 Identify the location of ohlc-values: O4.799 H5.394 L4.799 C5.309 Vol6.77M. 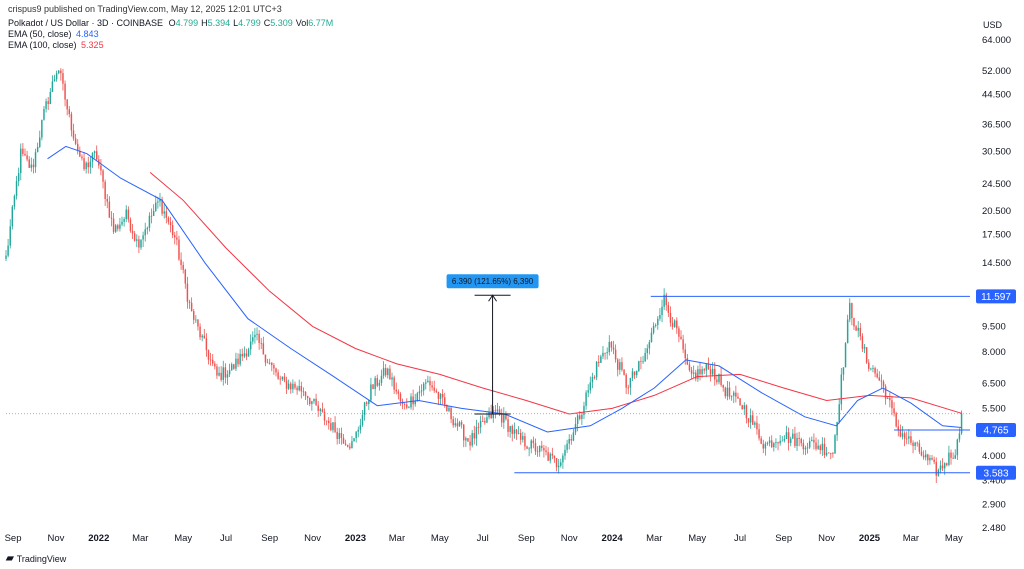
(250, 23).